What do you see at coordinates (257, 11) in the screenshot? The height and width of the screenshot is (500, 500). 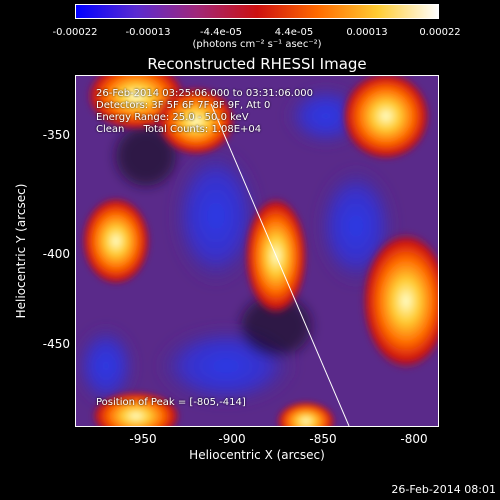 I see `colorbar` at bounding box center [257, 11].